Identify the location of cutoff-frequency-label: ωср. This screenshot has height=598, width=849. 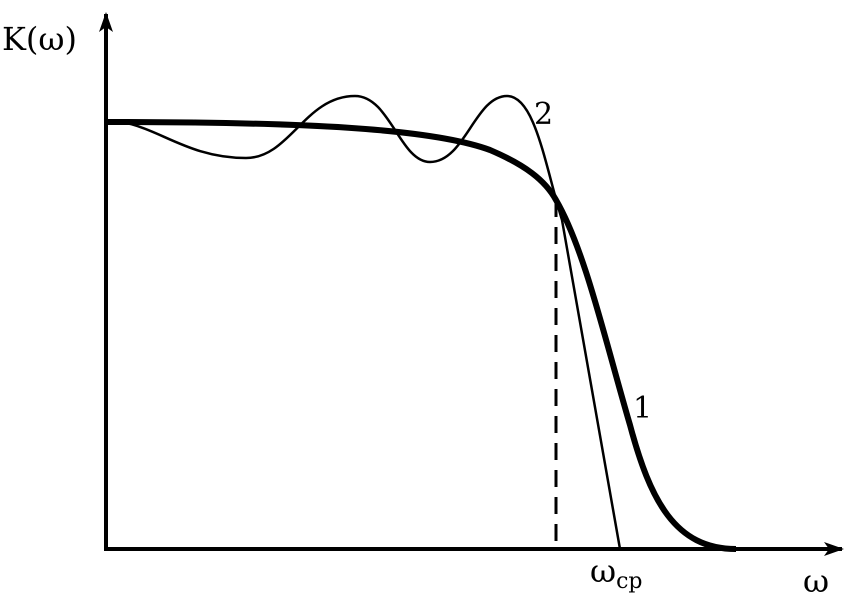
(616, 573).